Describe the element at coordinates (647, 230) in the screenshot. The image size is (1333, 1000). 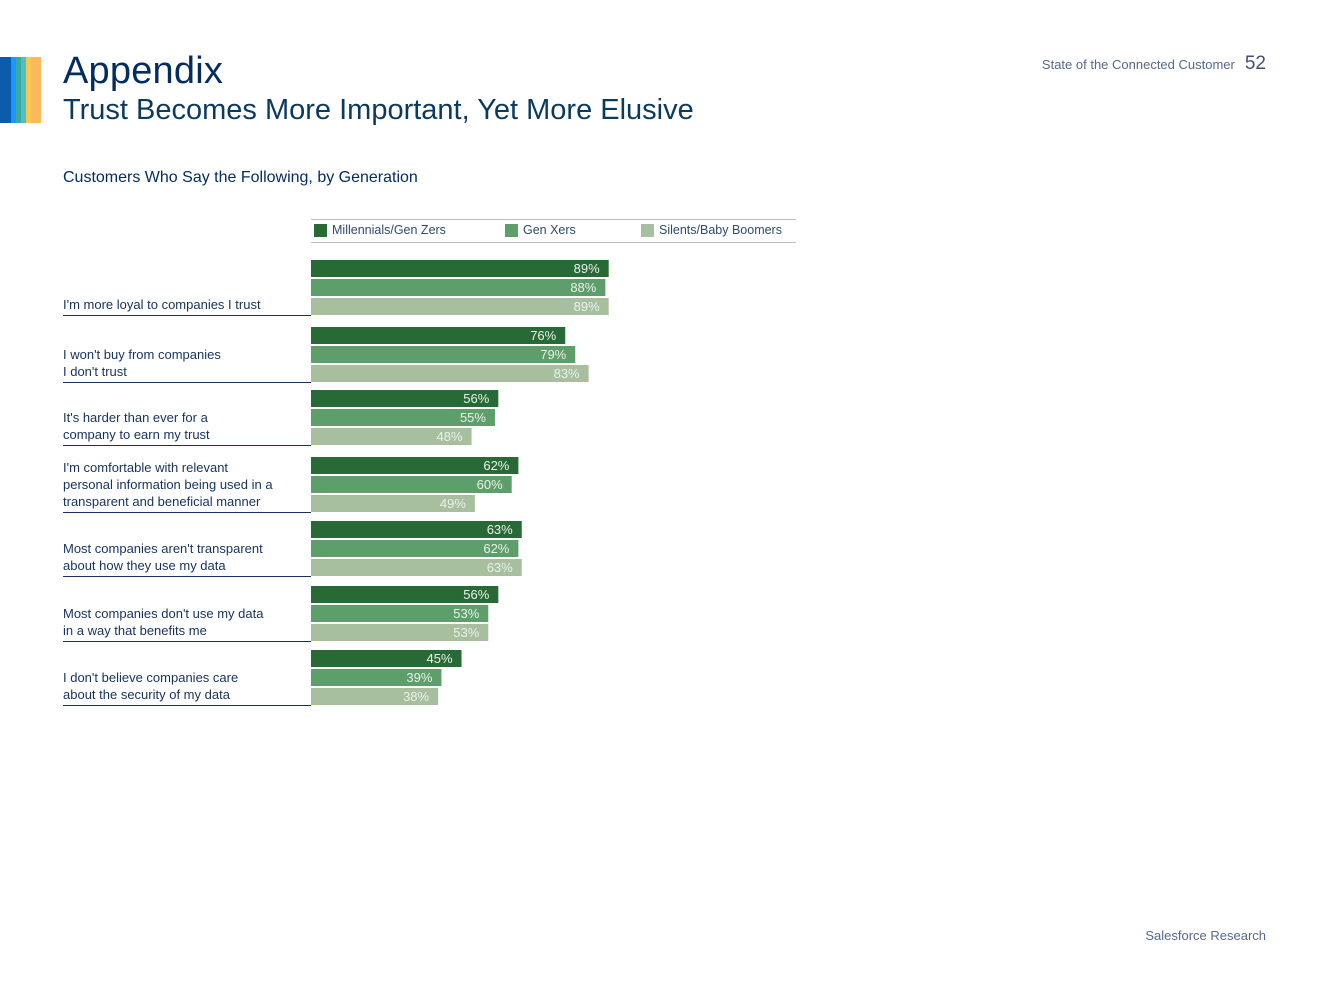
I see `legend-swatch-boomers` at that location.